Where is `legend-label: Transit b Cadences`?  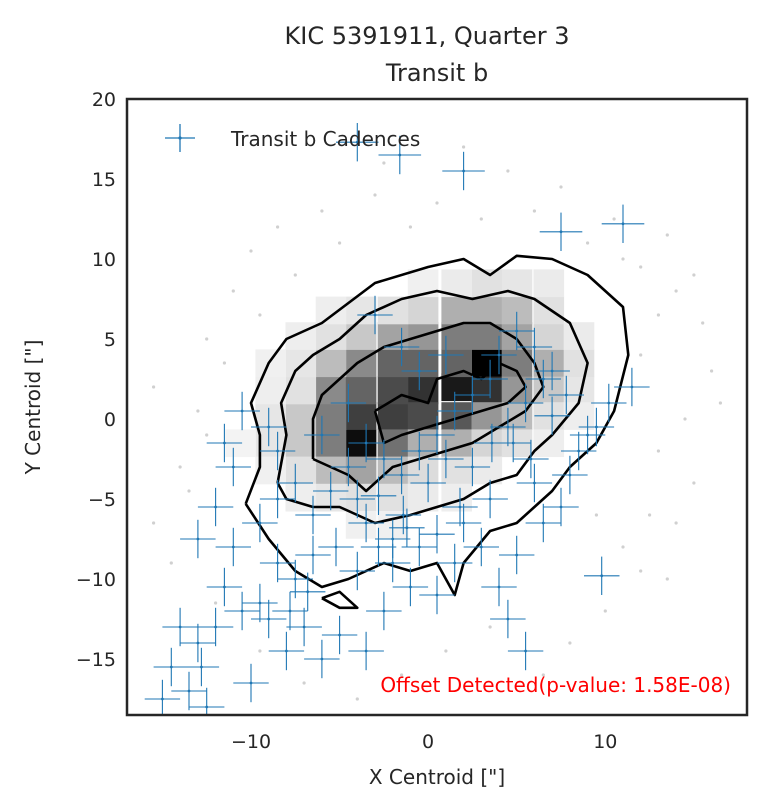 legend-label: Transit b Cadences is located at coordinates (325, 139).